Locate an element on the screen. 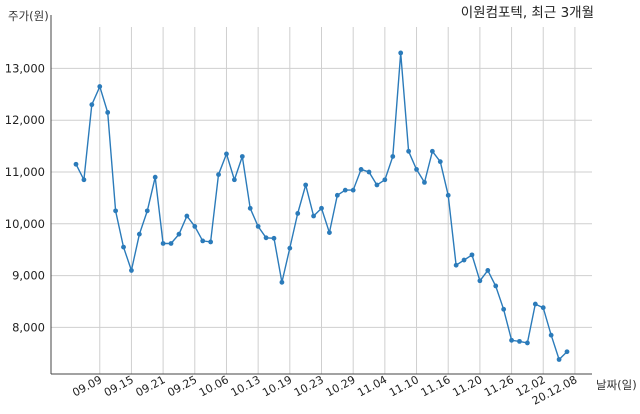 Image resolution: width=640 pixels, height=414 pixels. y-tick-label: 13,000 is located at coordinates (25, 68).